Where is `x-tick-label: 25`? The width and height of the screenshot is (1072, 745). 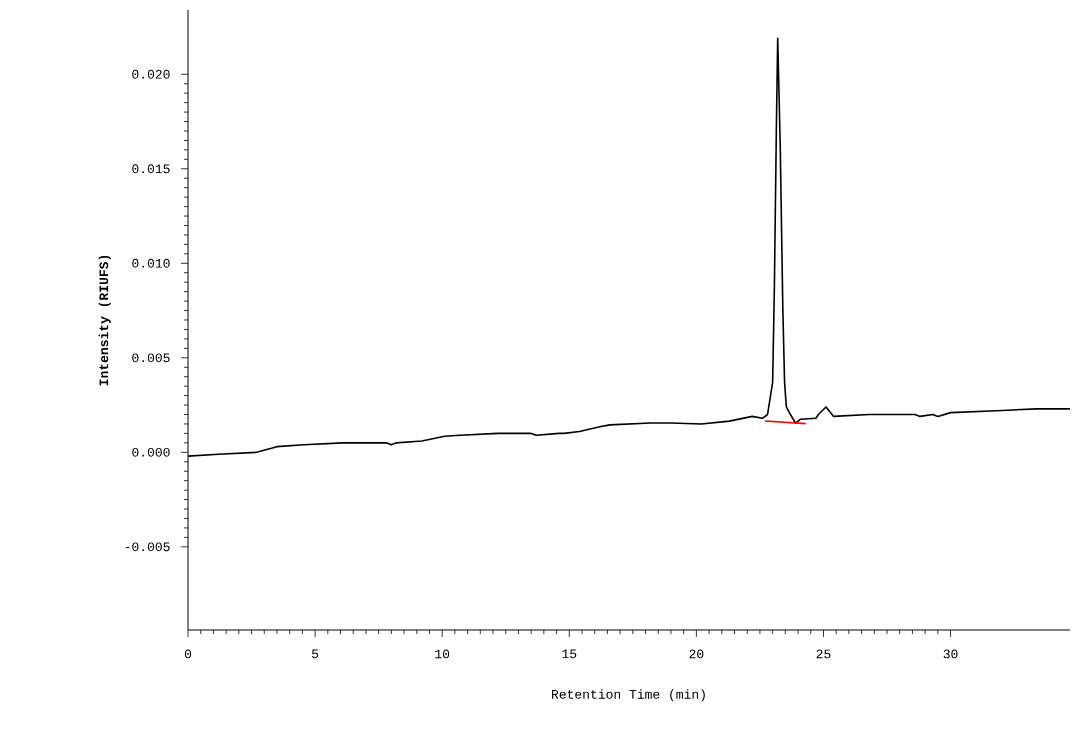
x-tick-label: 25 is located at coordinates (823, 654).